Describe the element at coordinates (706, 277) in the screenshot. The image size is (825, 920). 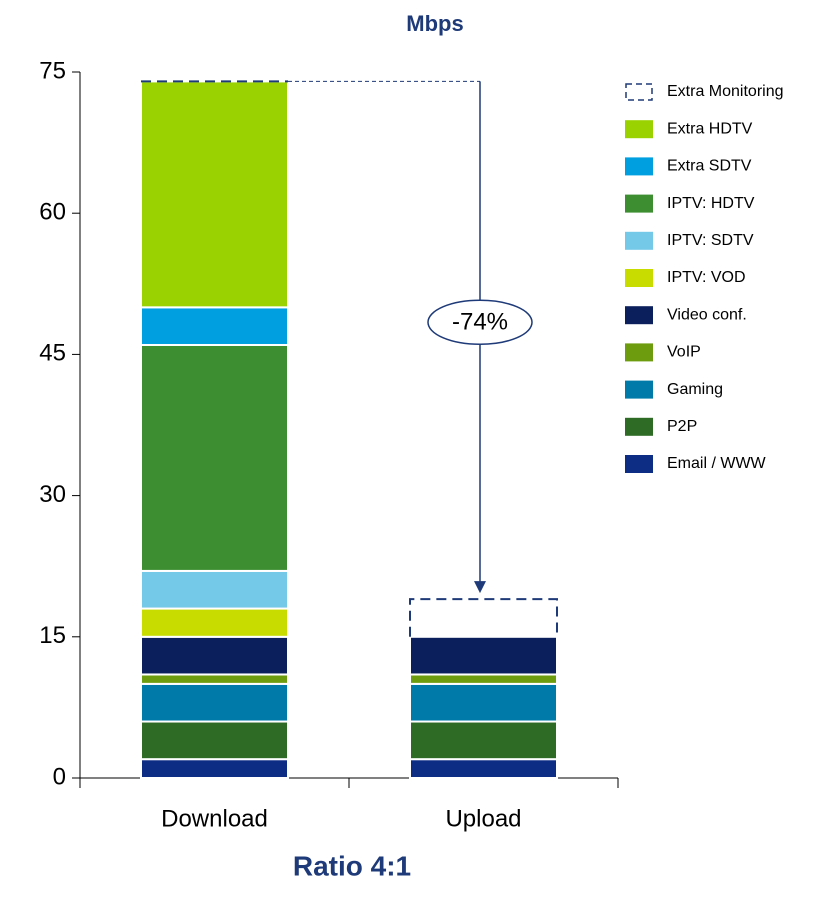
I see `legend-label: IPTV: VOD` at that location.